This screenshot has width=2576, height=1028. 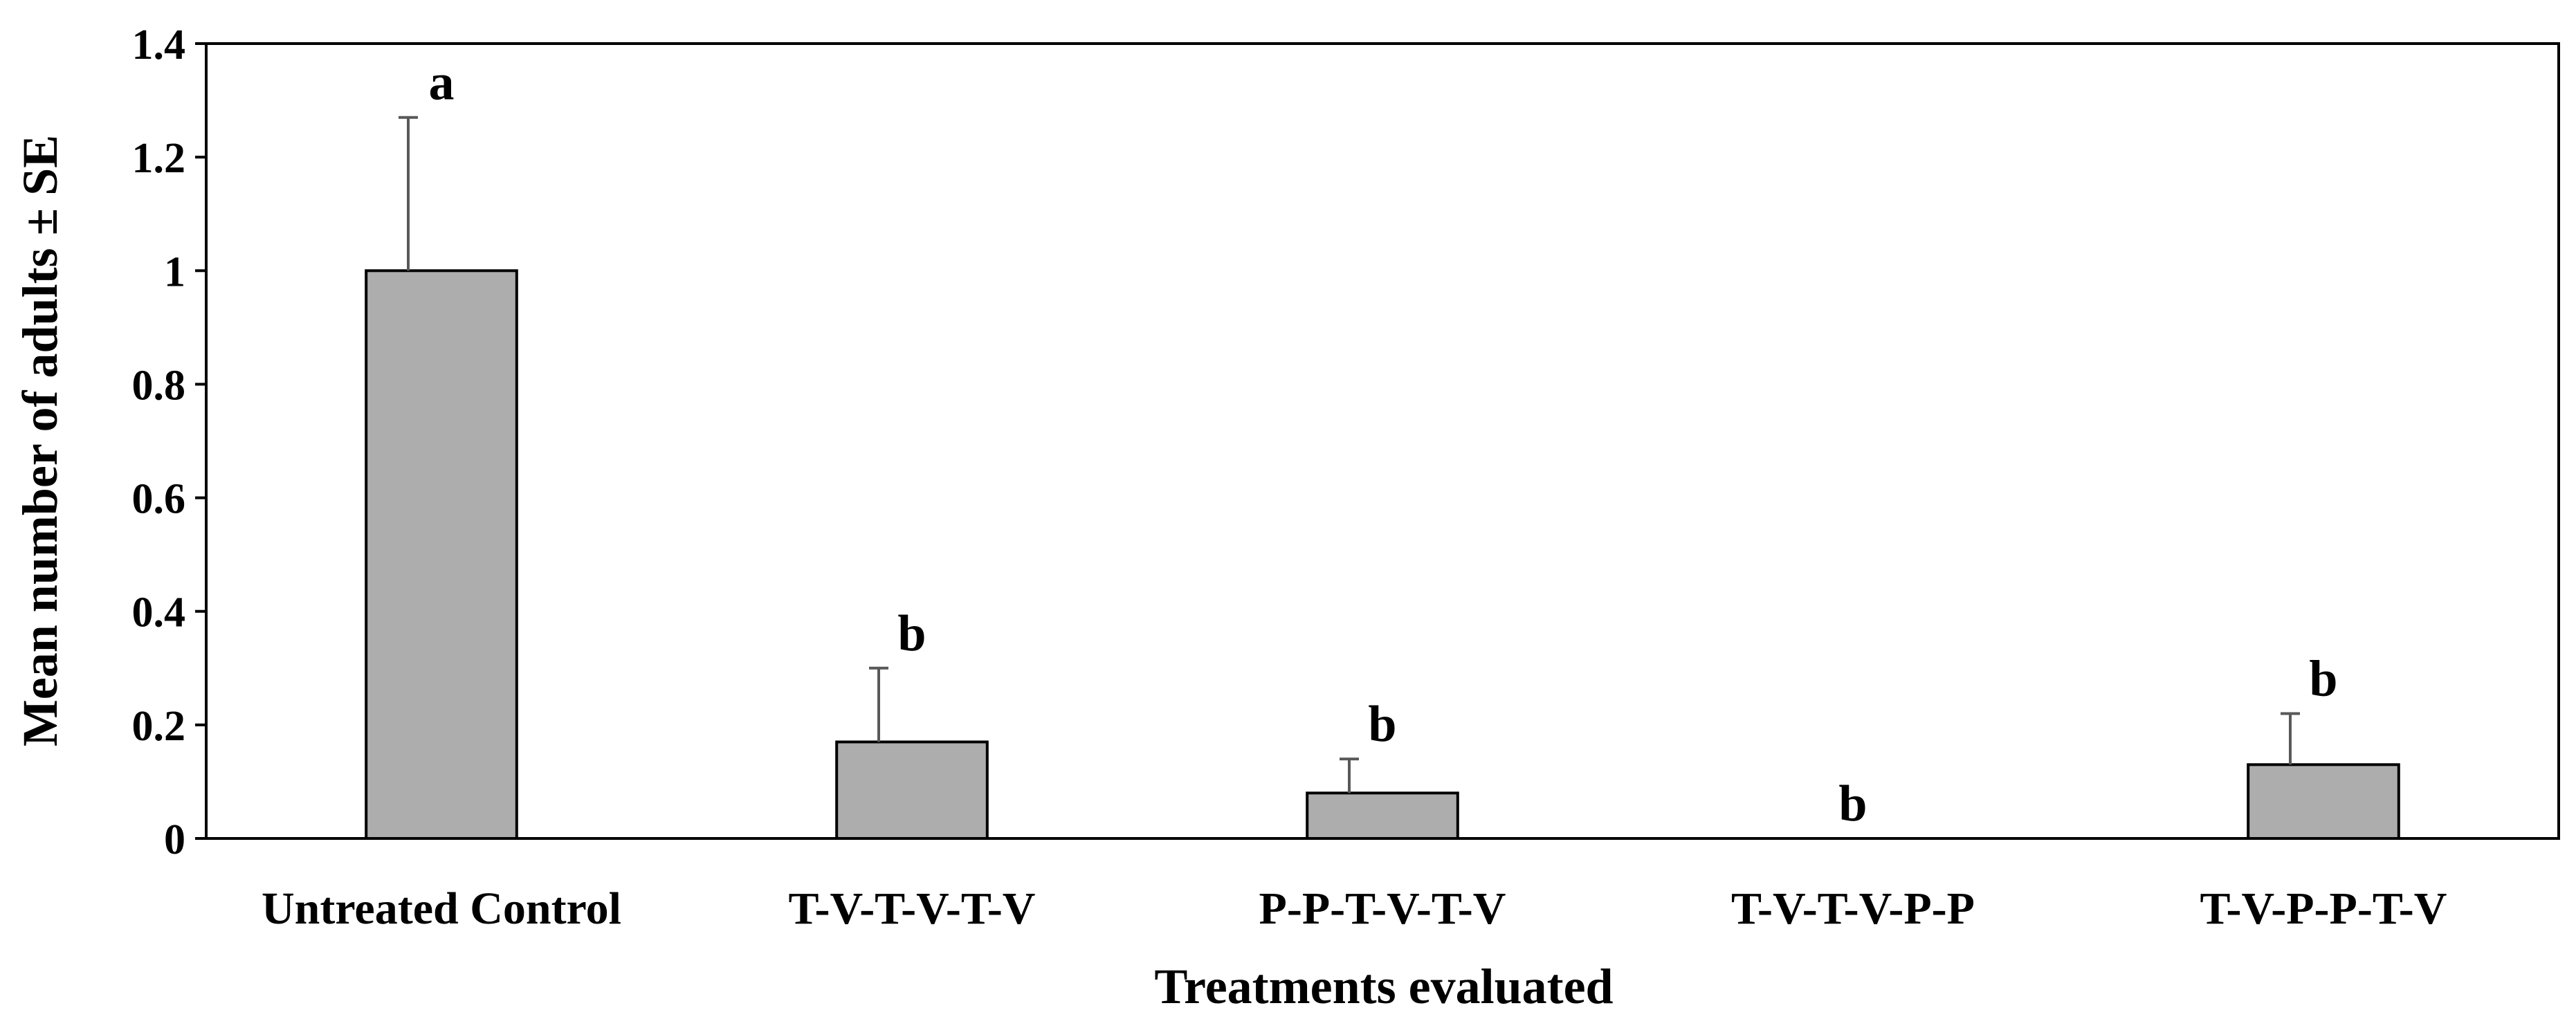 What do you see at coordinates (913, 909) in the screenshot?
I see `x-tick-label: T-V-T-V-T-V` at bounding box center [913, 909].